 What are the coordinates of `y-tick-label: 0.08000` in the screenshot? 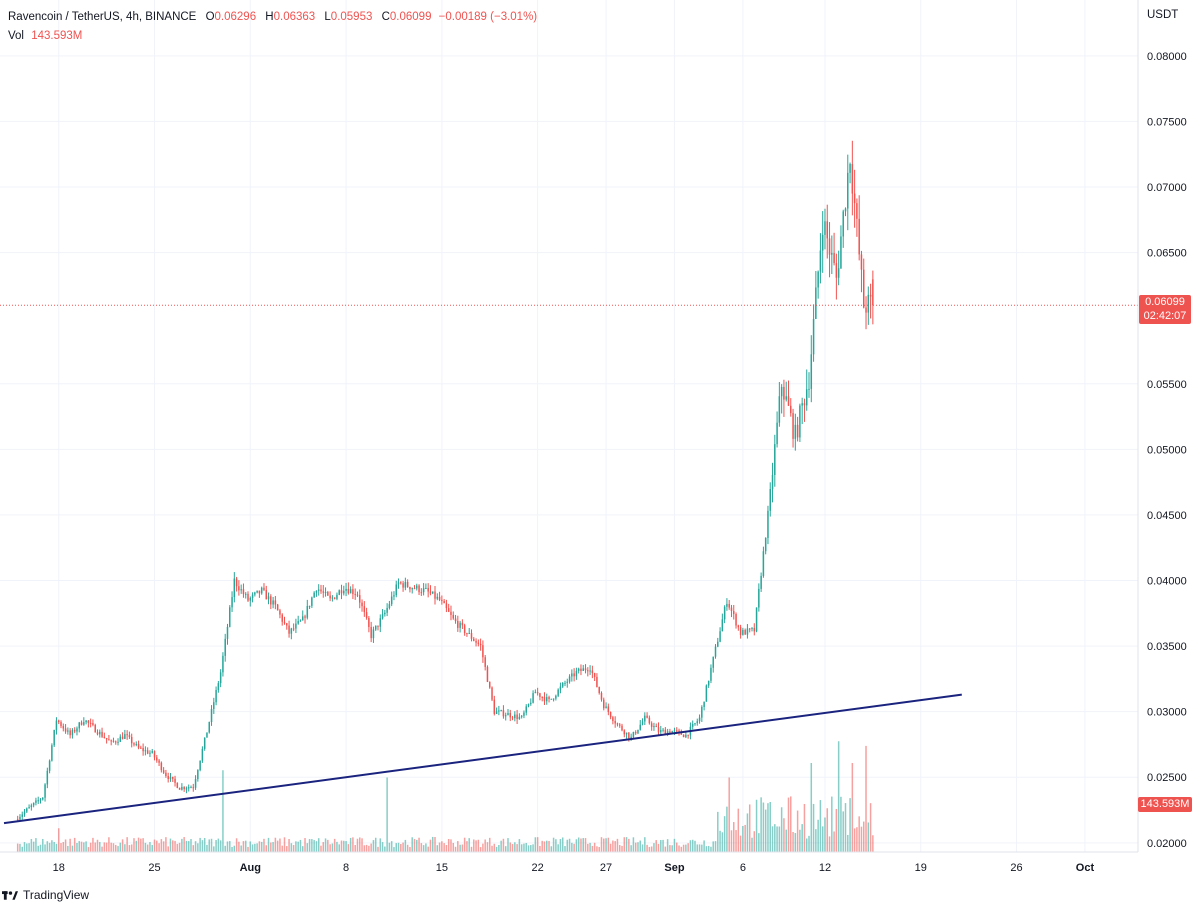 It's located at (1167, 57).